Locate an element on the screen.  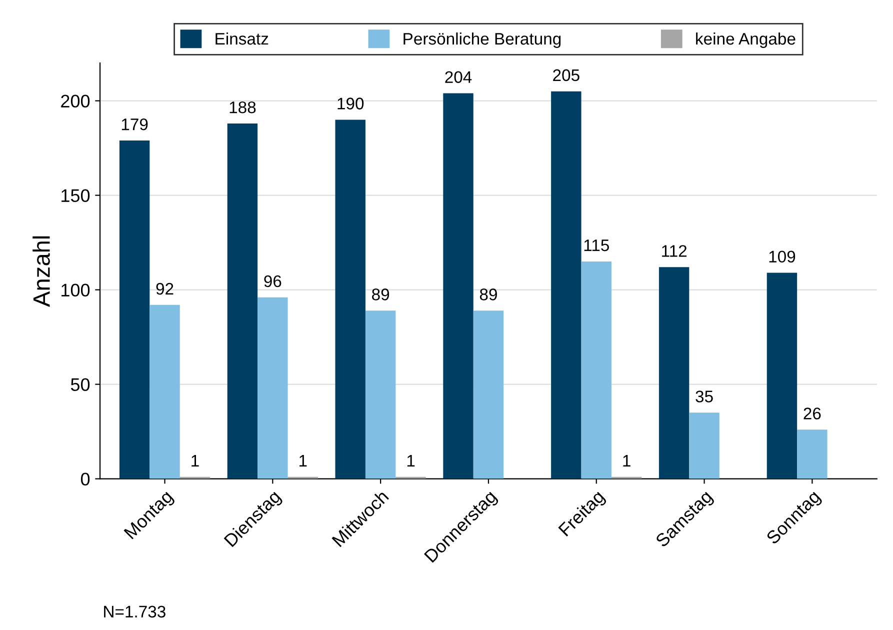
y-tick-label: 100 is located at coordinates (76, 290).